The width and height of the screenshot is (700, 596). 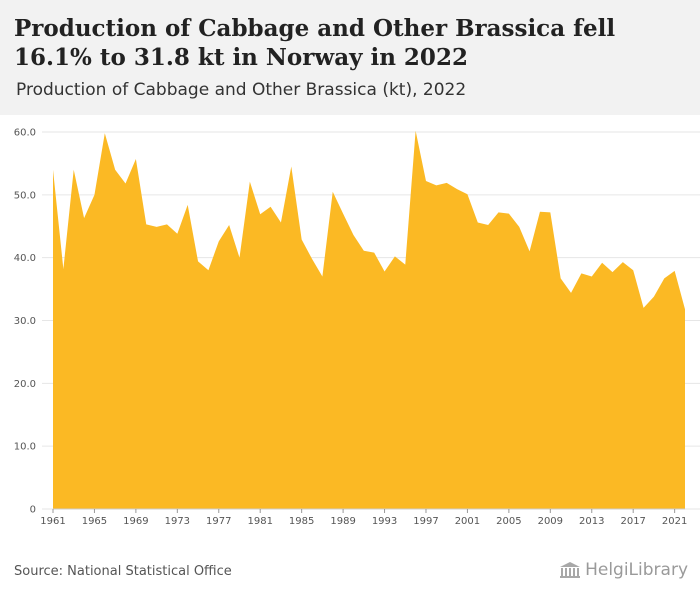 I want to click on x-tick-label: 1989, so click(x=342, y=521).